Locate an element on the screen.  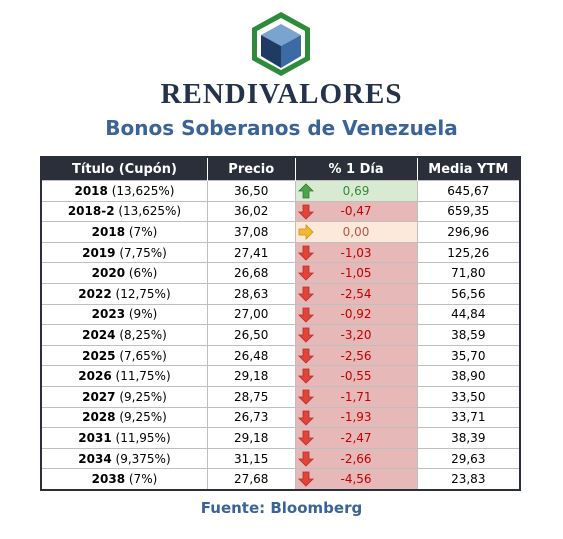
change-value: -2,47 is located at coordinates (356, 437).